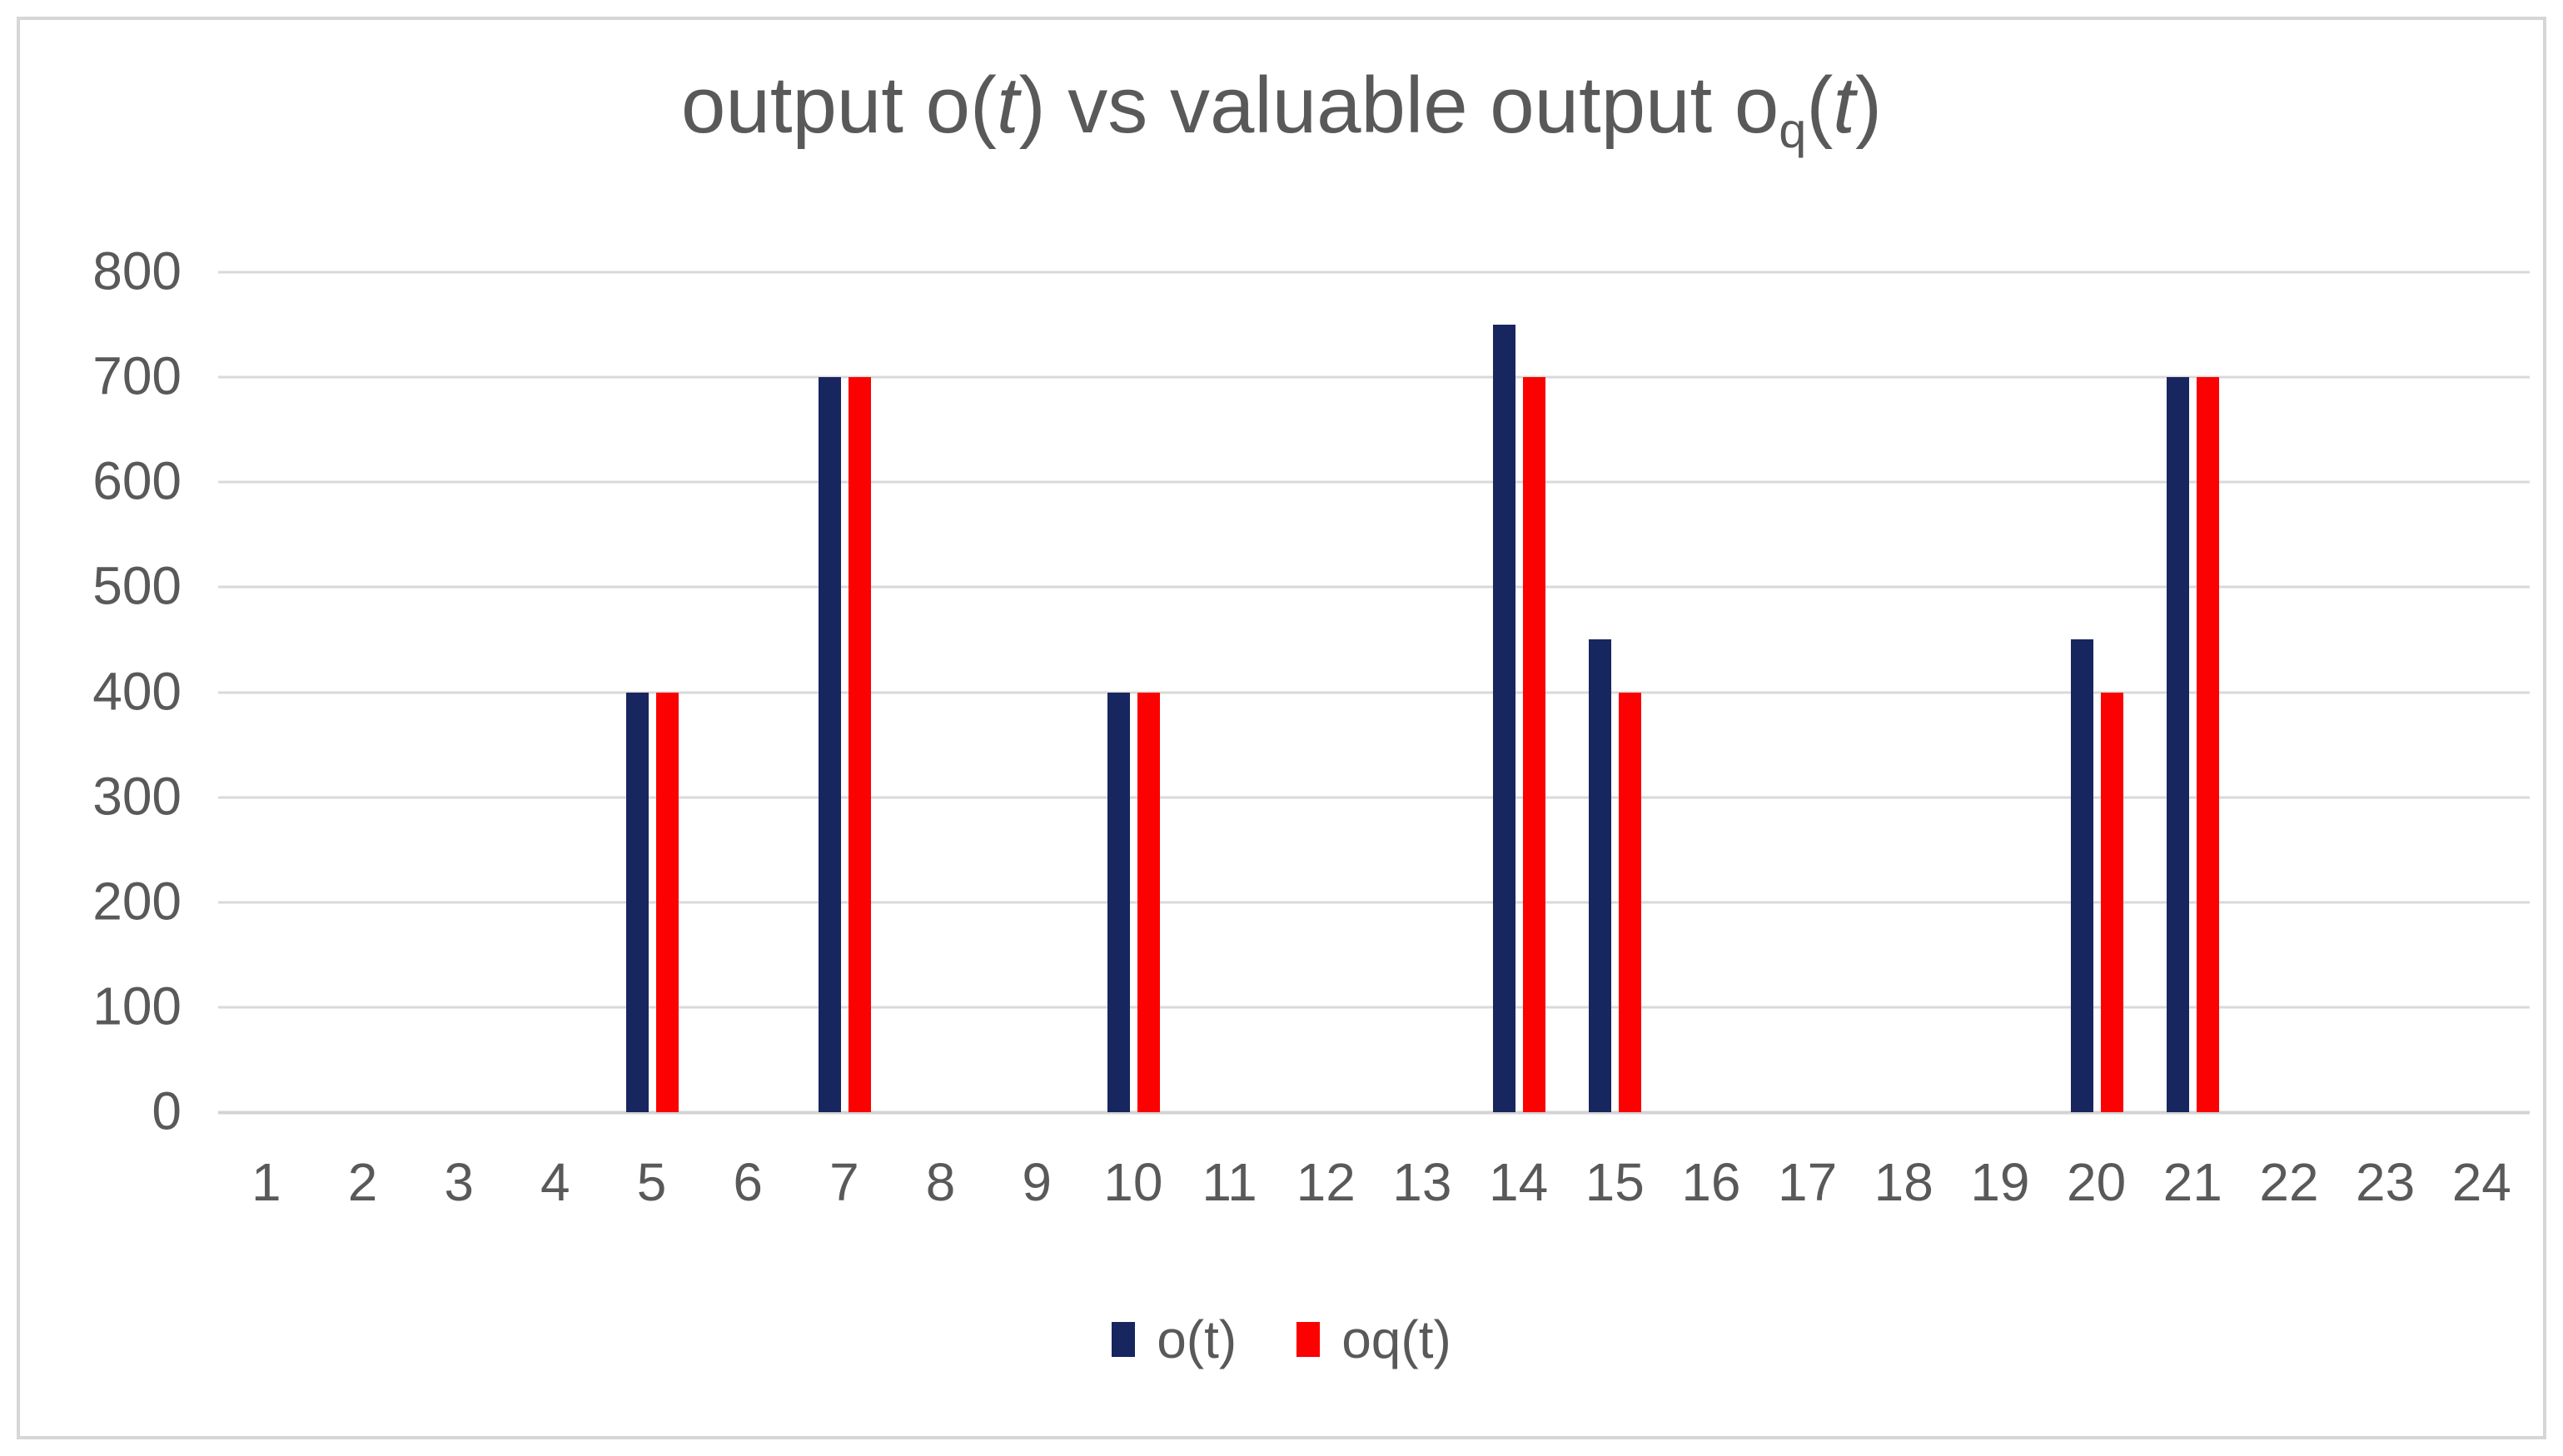  Describe the element at coordinates (1037, 1182) in the screenshot. I see `x-tick-label-9: 9` at that location.